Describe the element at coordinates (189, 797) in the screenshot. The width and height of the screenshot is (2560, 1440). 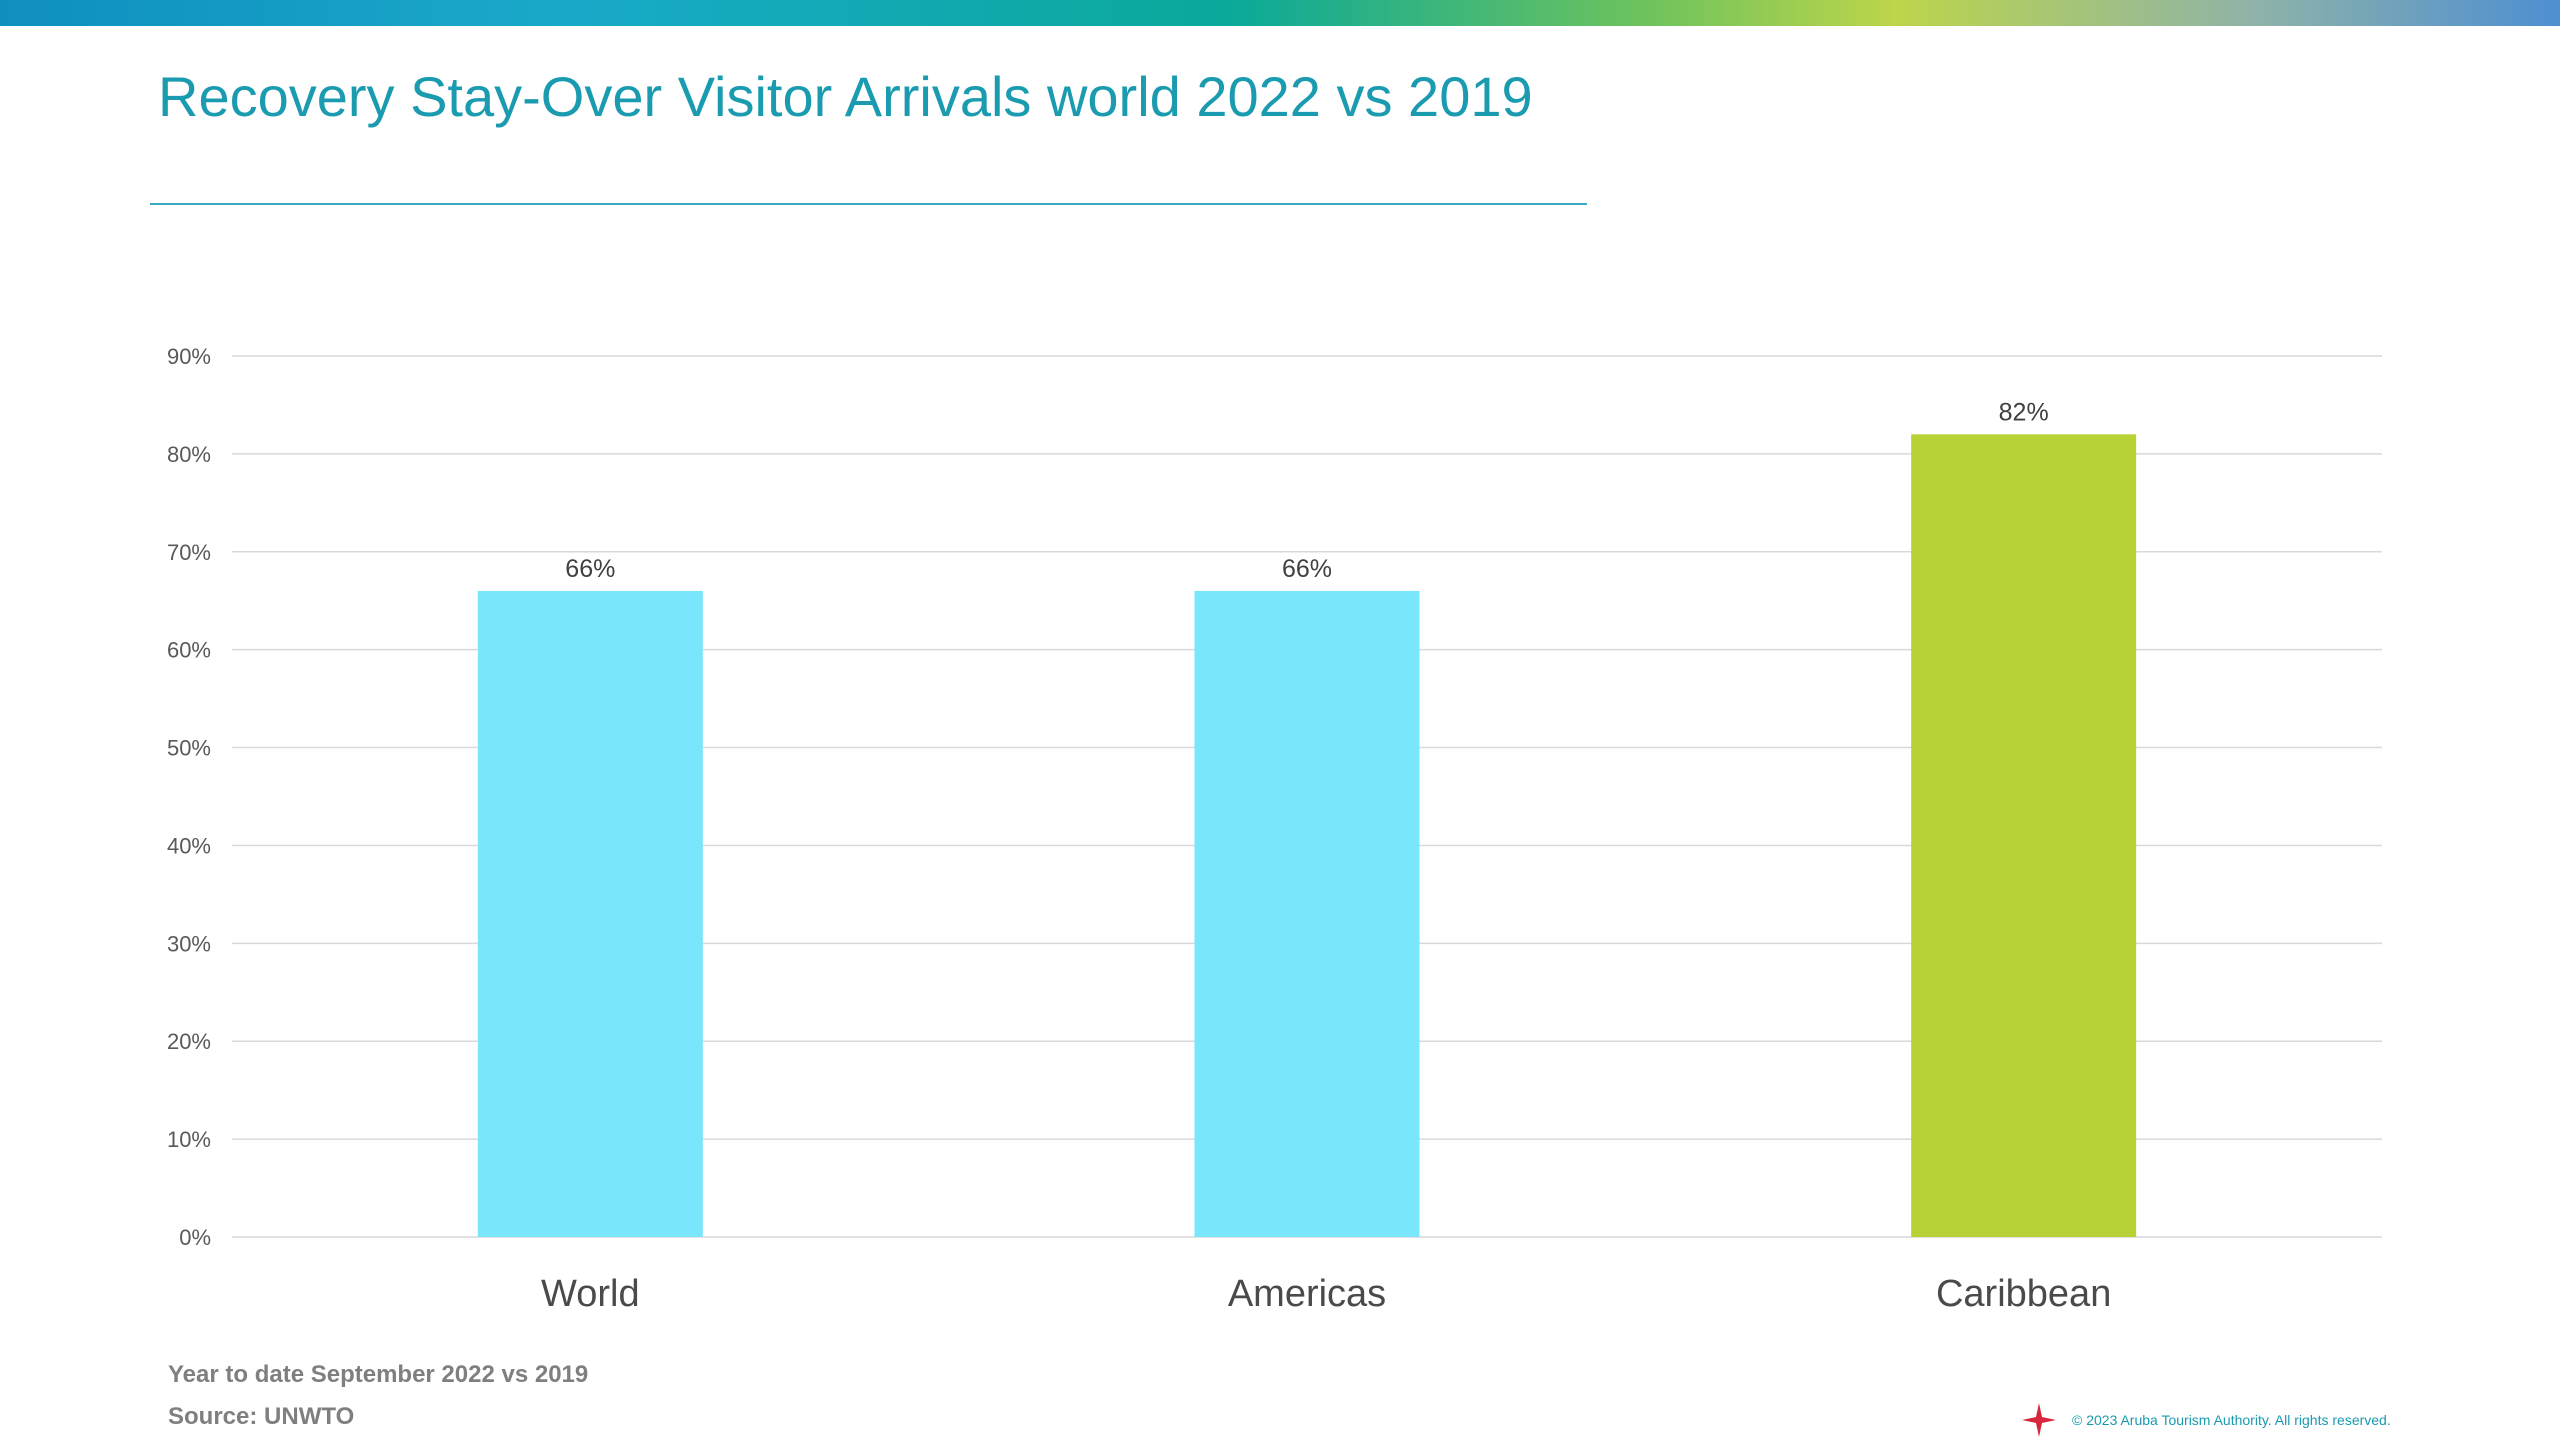
I see `y-axis-tick-labels: 0% 10% 20% 30% 40% 50% 60% 70% 80% 90%` at that location.